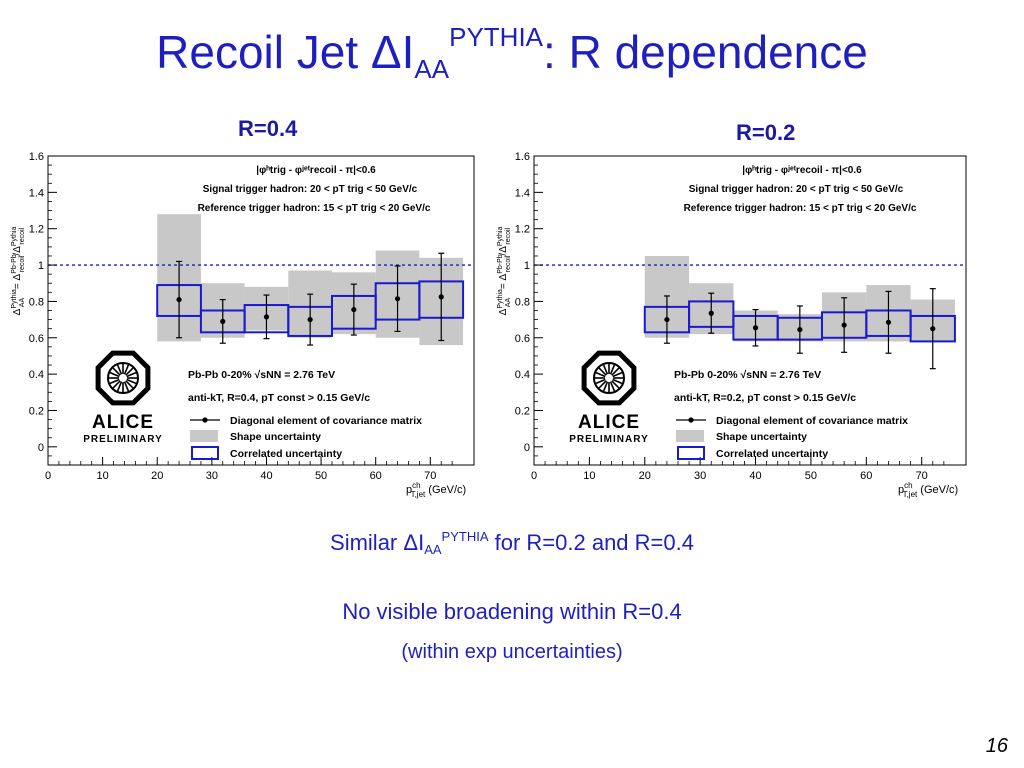  What do you see at coordinates (48, 476) in the screenshot?
I see `c0-x-tick-label-0: 0` at bounding box center [48, 476].